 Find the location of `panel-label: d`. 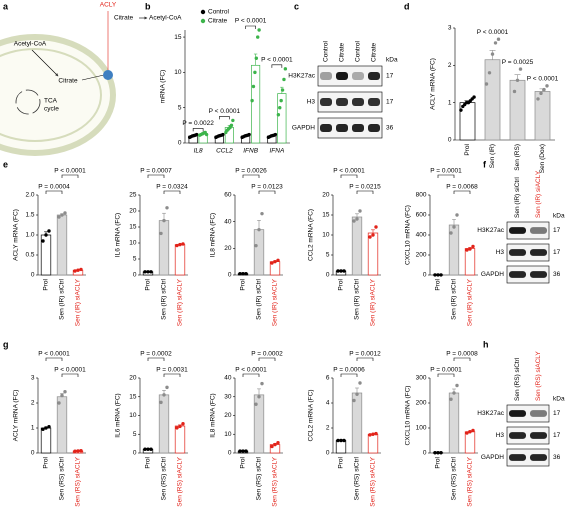

panel-label: d is located at coordinates (407, 6).